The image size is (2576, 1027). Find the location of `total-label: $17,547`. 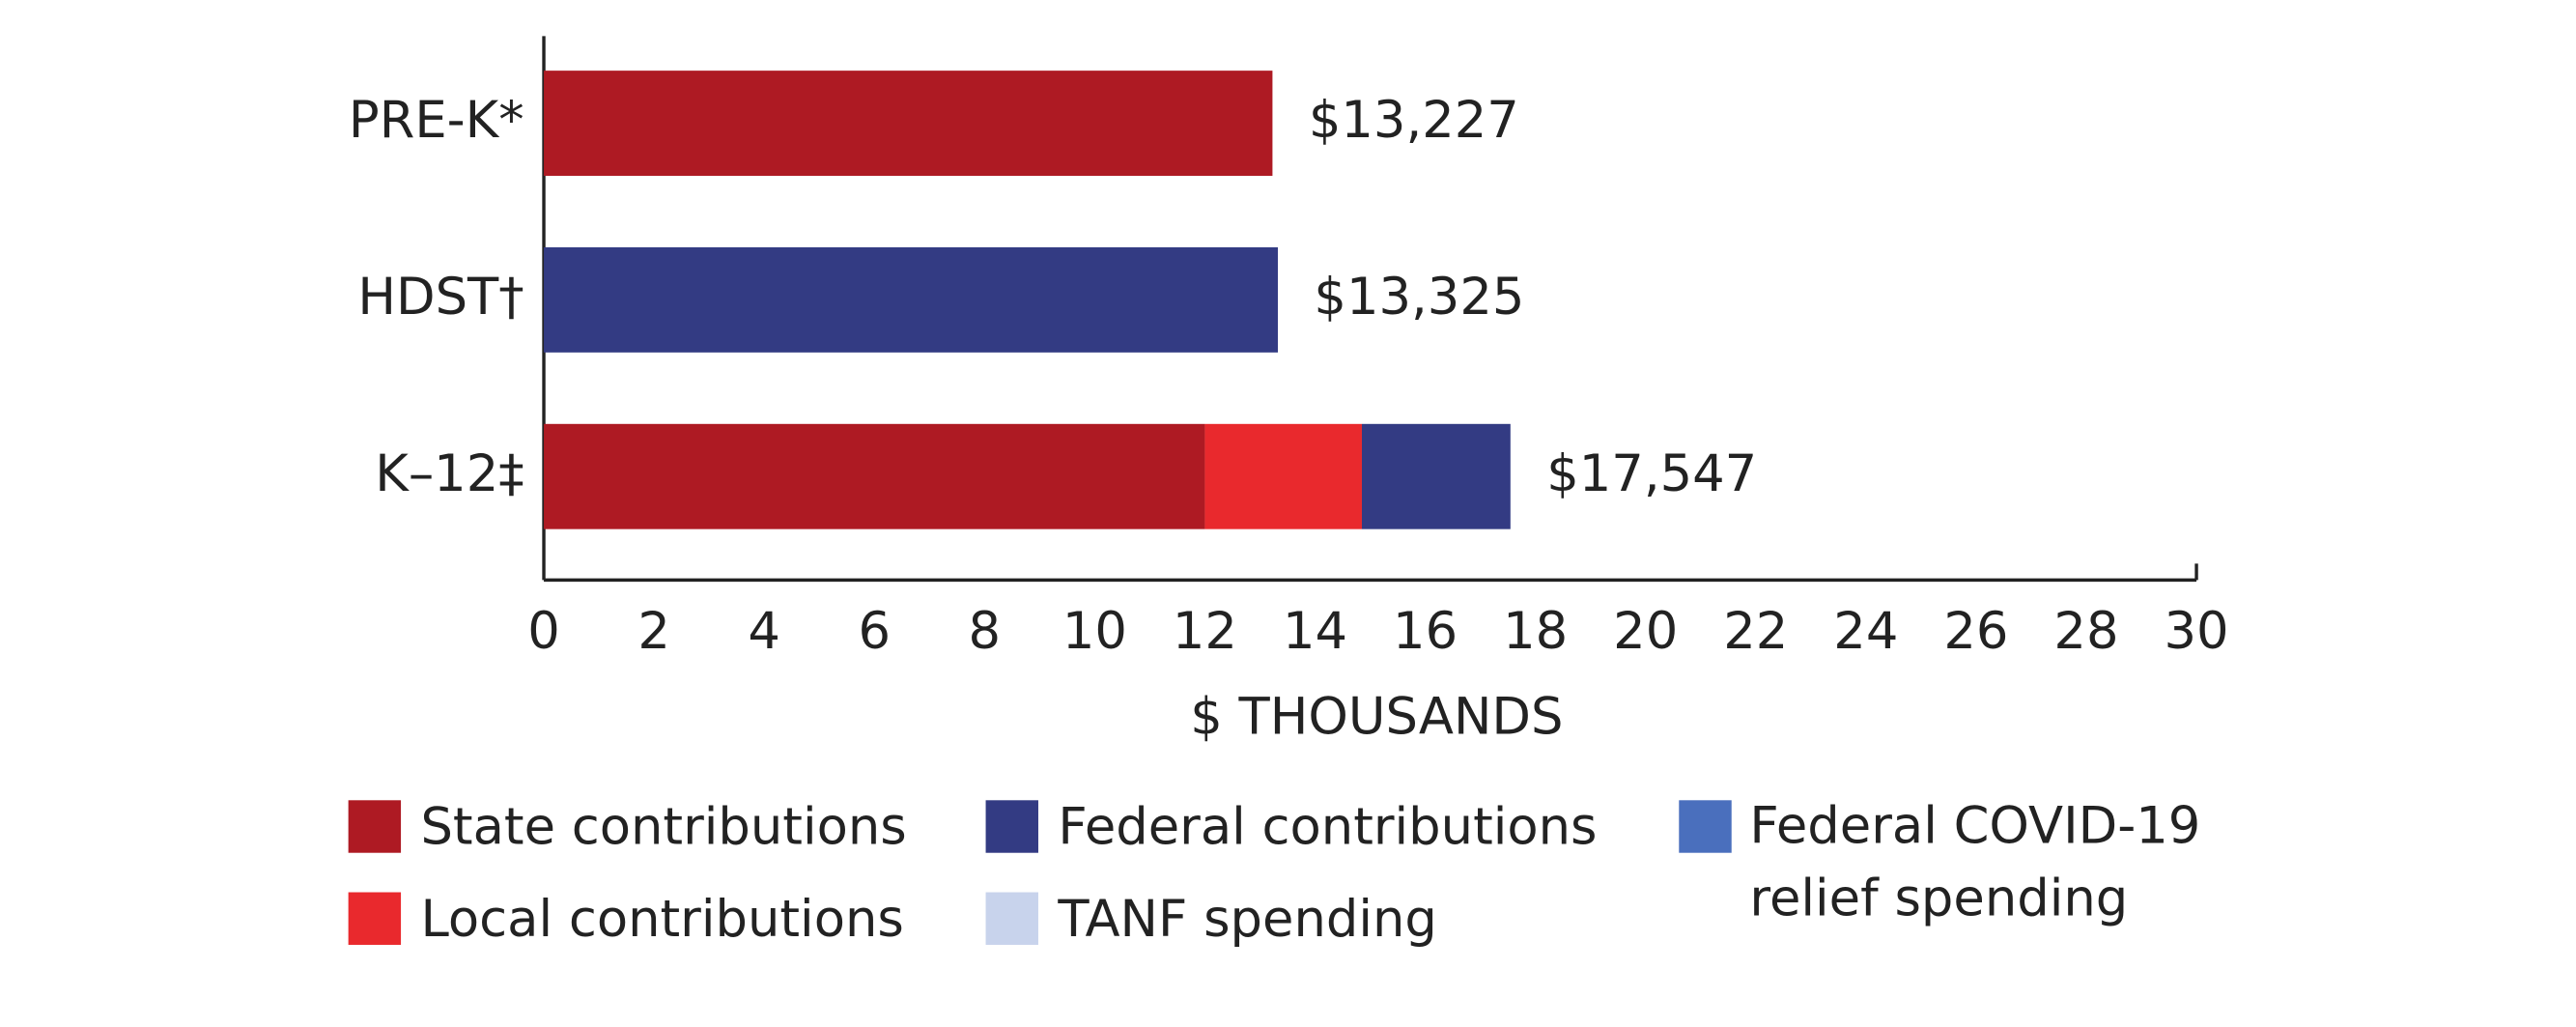

total-label: $17,547 is located at coordinates (1651, 473).